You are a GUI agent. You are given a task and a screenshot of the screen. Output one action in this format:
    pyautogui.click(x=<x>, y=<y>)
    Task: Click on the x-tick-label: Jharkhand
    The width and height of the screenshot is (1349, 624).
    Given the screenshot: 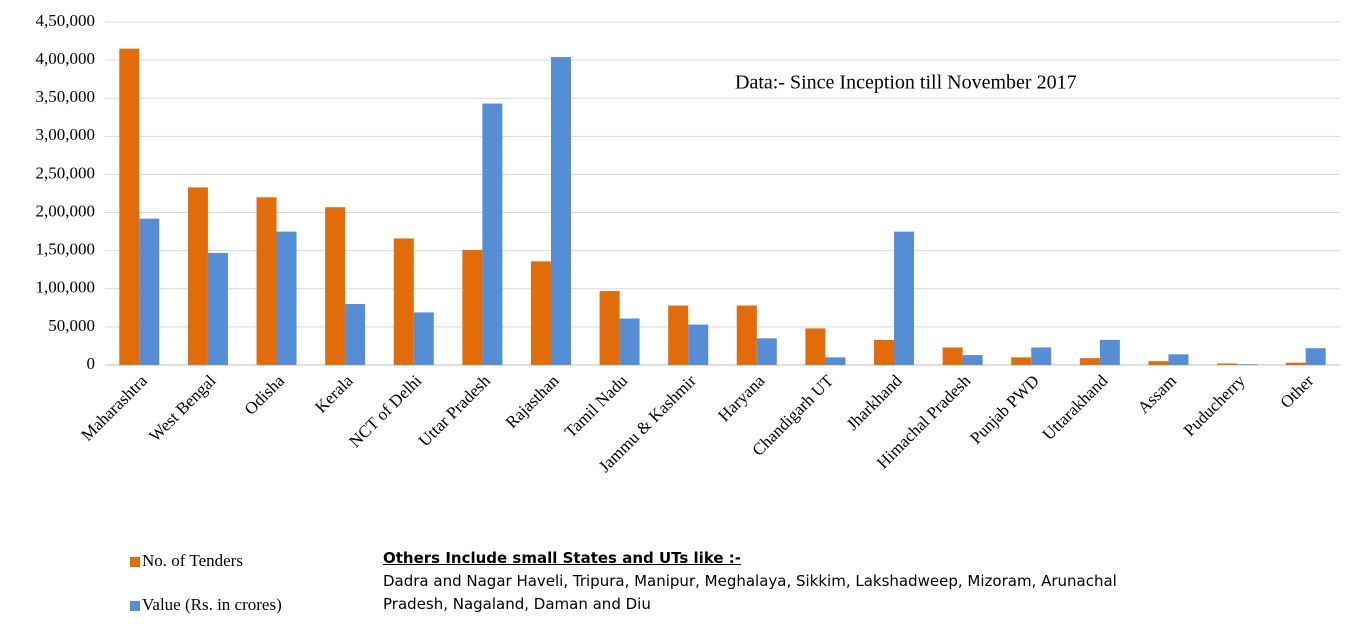 What is the action you would take?
    pyautogui.click(x=874, y=402)
    